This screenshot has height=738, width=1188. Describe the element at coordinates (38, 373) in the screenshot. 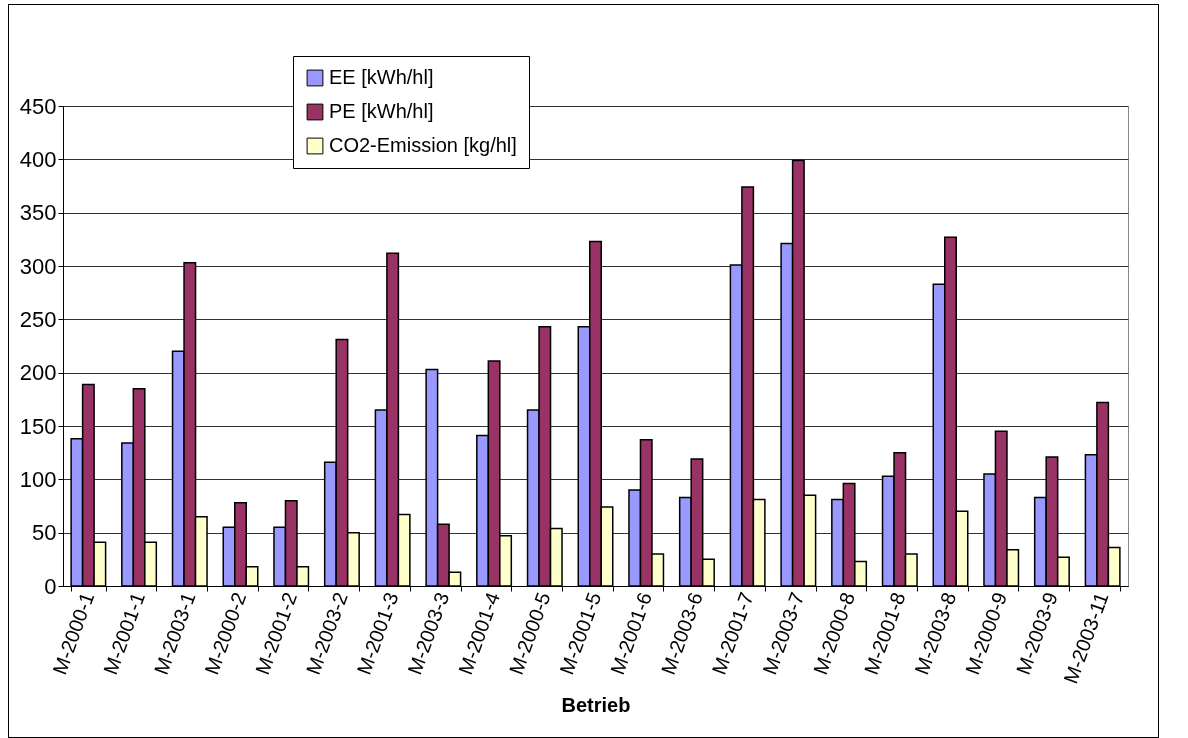

I see `y-tick-label: 200` at that location.